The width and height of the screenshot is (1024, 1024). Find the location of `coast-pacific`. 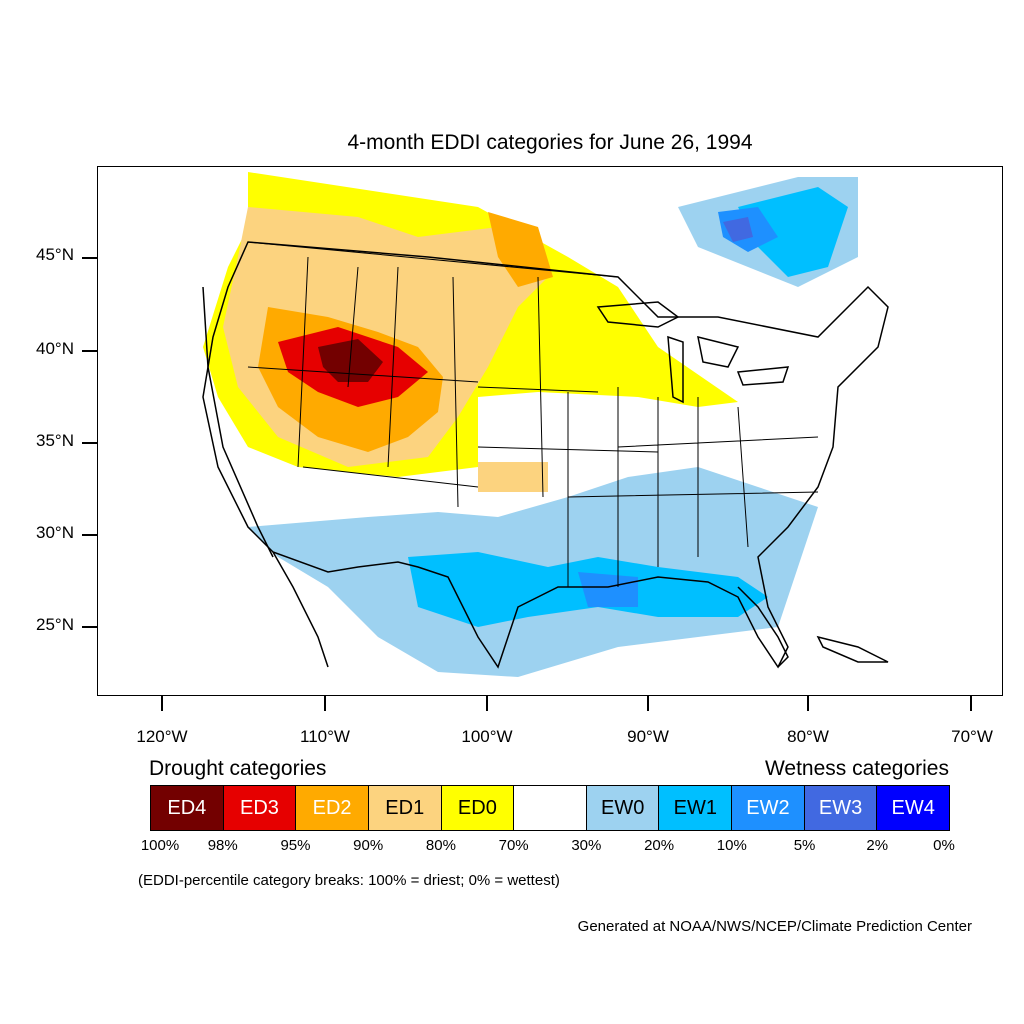

coast-pacific is located at coordinates (238, 422).